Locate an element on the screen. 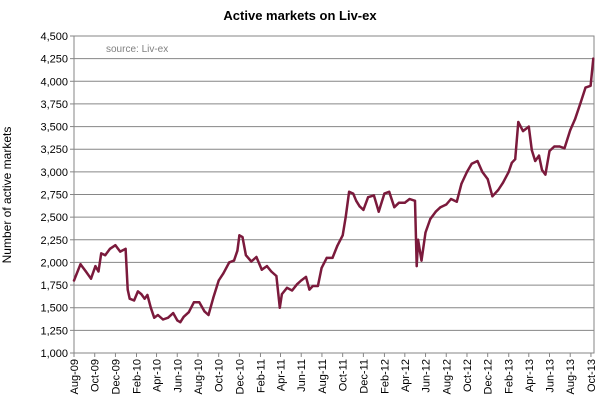 The image size is (600, 405). x-tick-label: Oct-12 is located at coordinates (468, 375).